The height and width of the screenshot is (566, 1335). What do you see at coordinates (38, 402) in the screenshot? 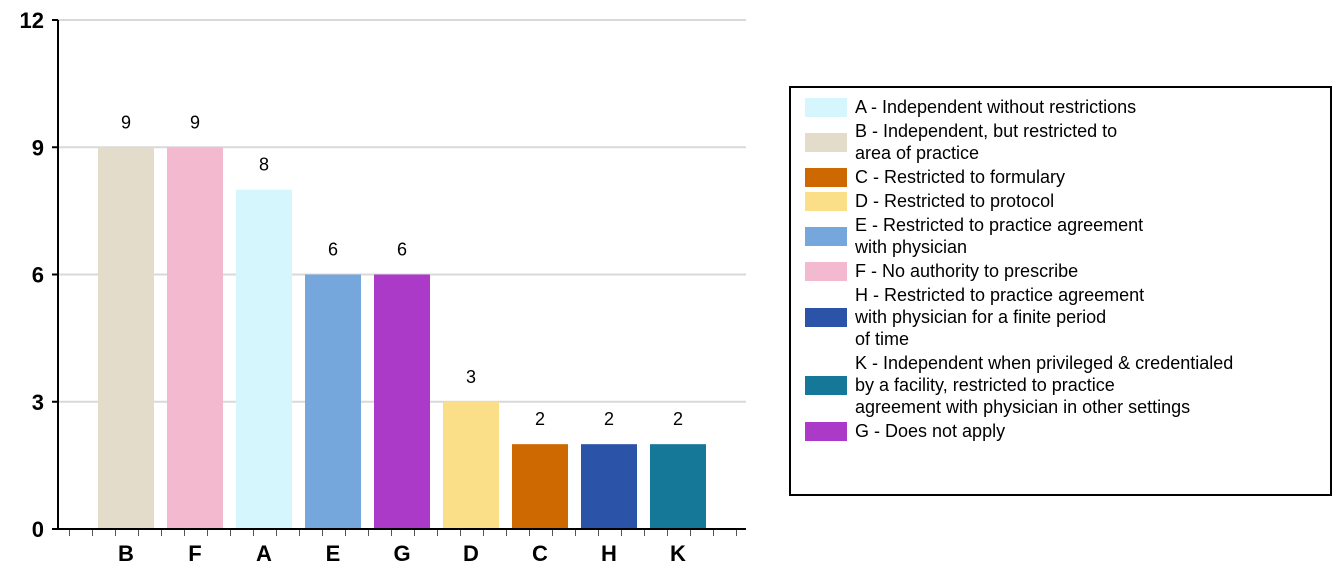
I see `y-tick-label: 3` at bounding box center [38, 402].